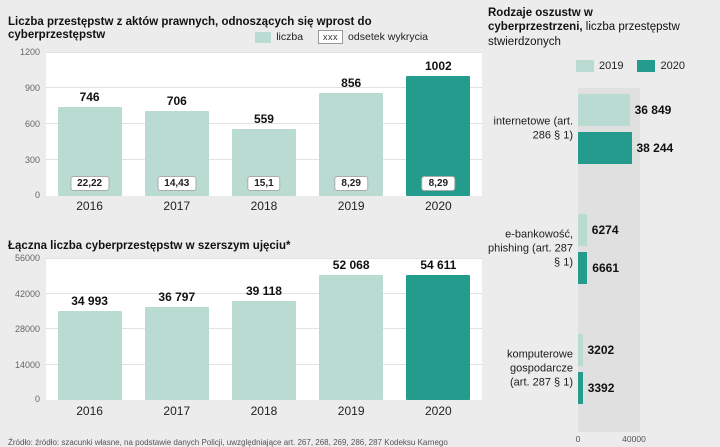  I want to click on value-label: 38 244, so click(655, 148).